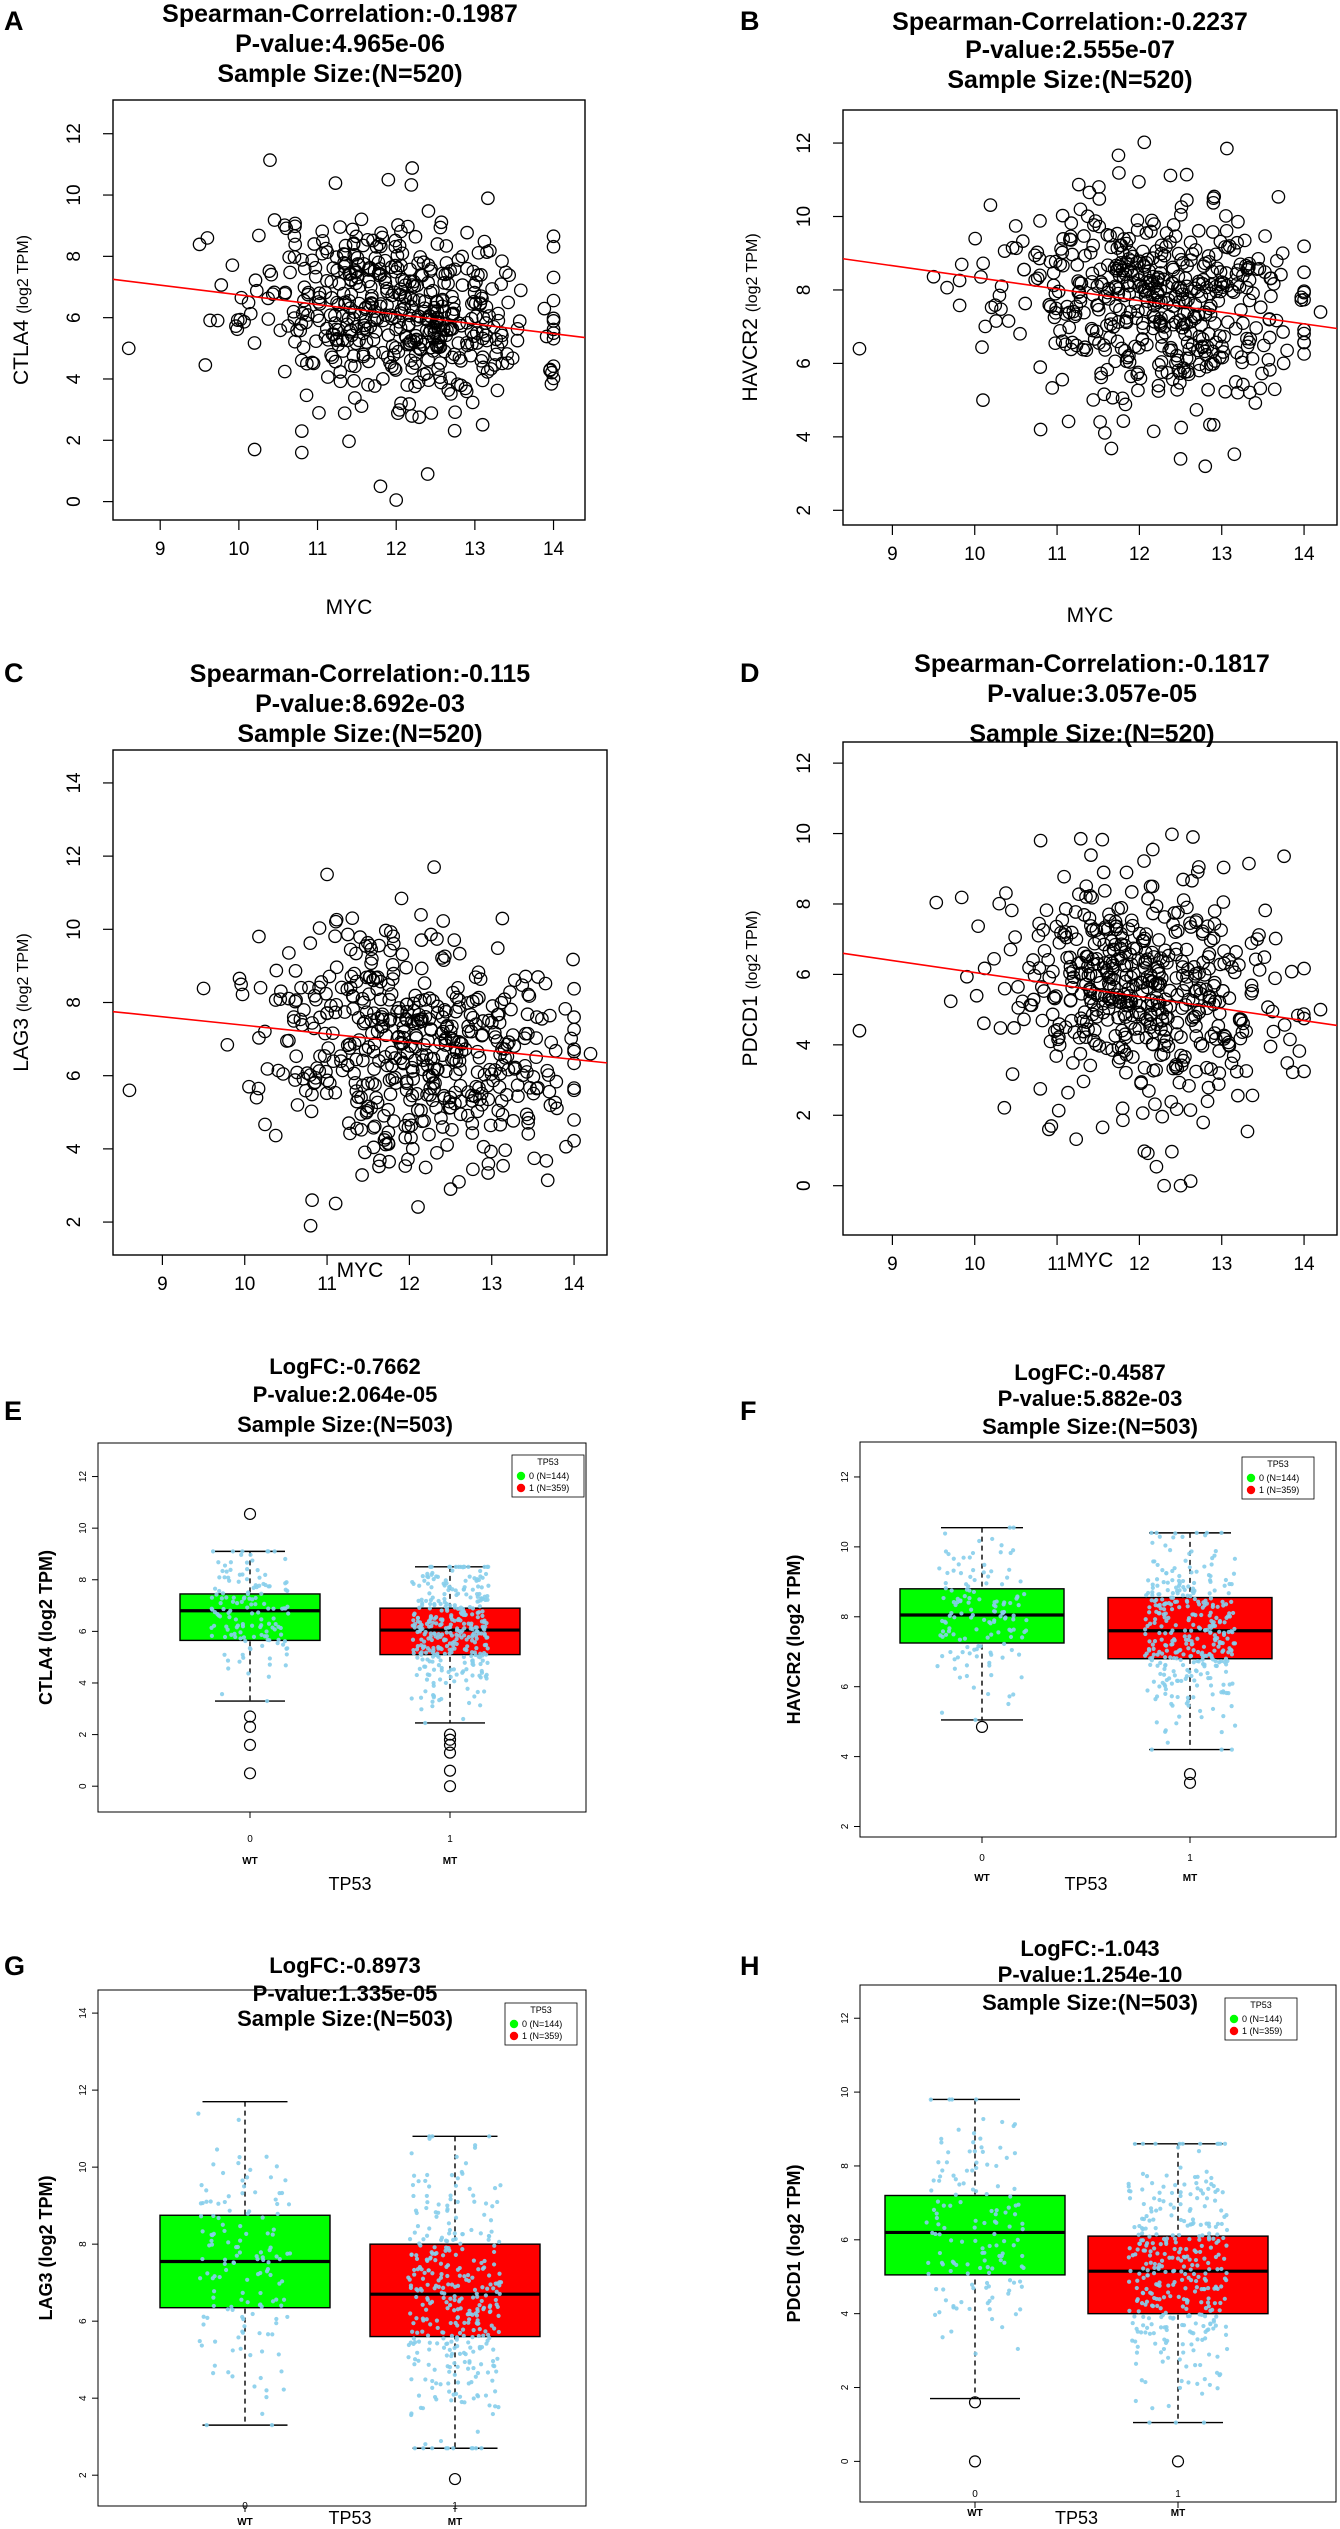 This screenshot has height=2529, width=1340. What do you see at coordinates (748, 1411) in the screenshot?
I see `panel-label: F` at bounding box center [748, 1411].